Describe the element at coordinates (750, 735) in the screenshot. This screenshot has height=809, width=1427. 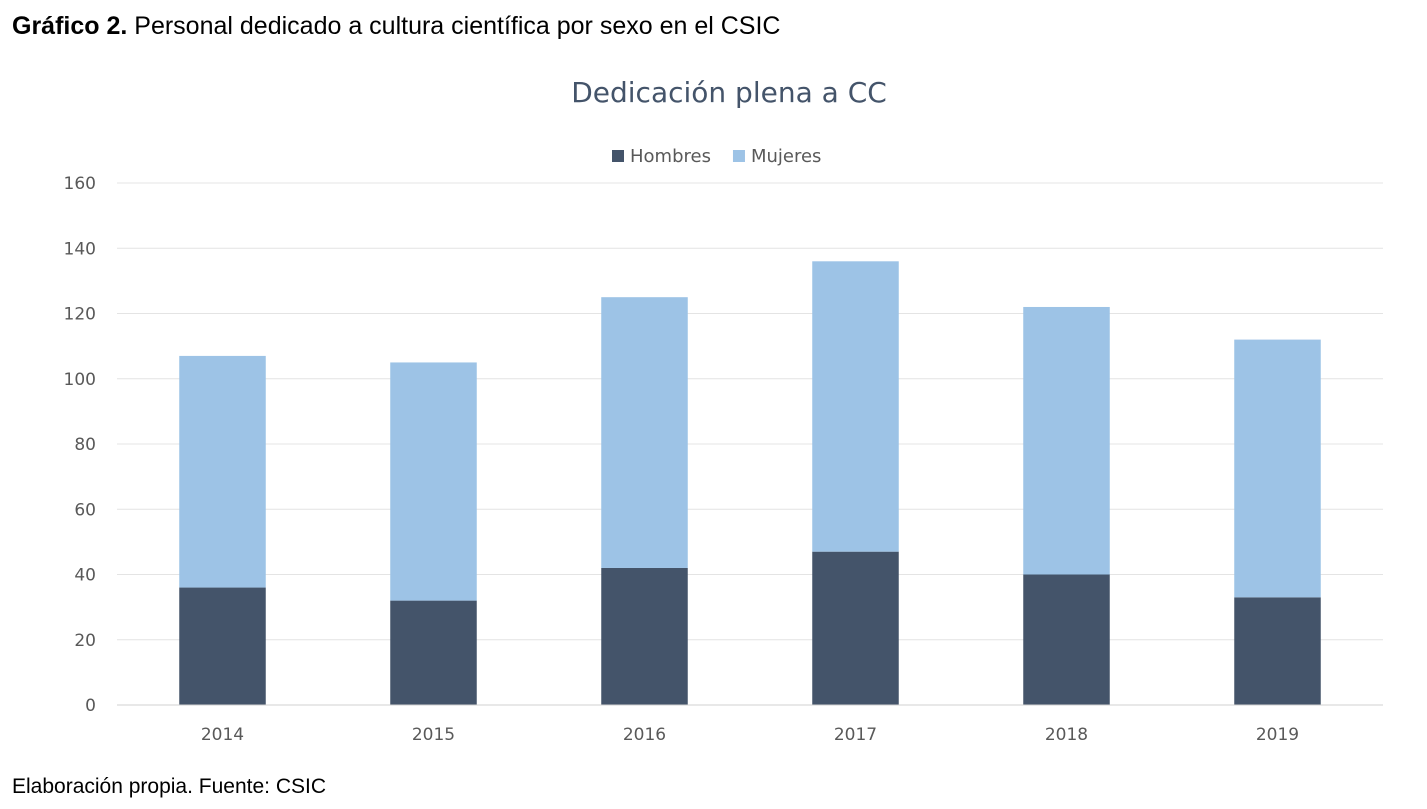
I see `x-axis-ticks: 2014 2015 2016 2017 2018 2019` at that location.